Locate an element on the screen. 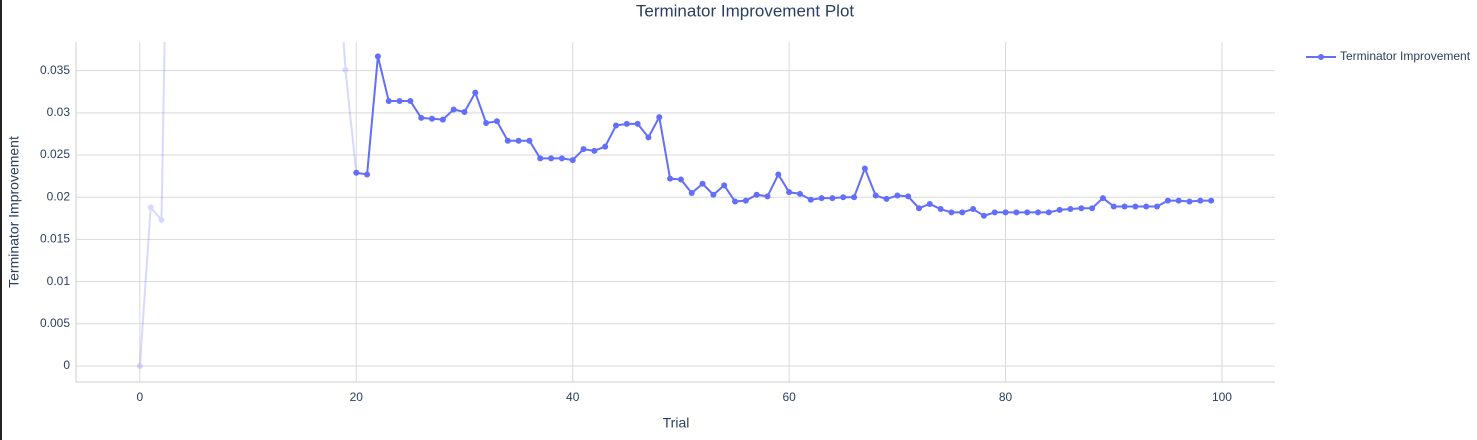 The image size is (1477, 440). x-tick-label: 40 is located at coordinates (573, 397).